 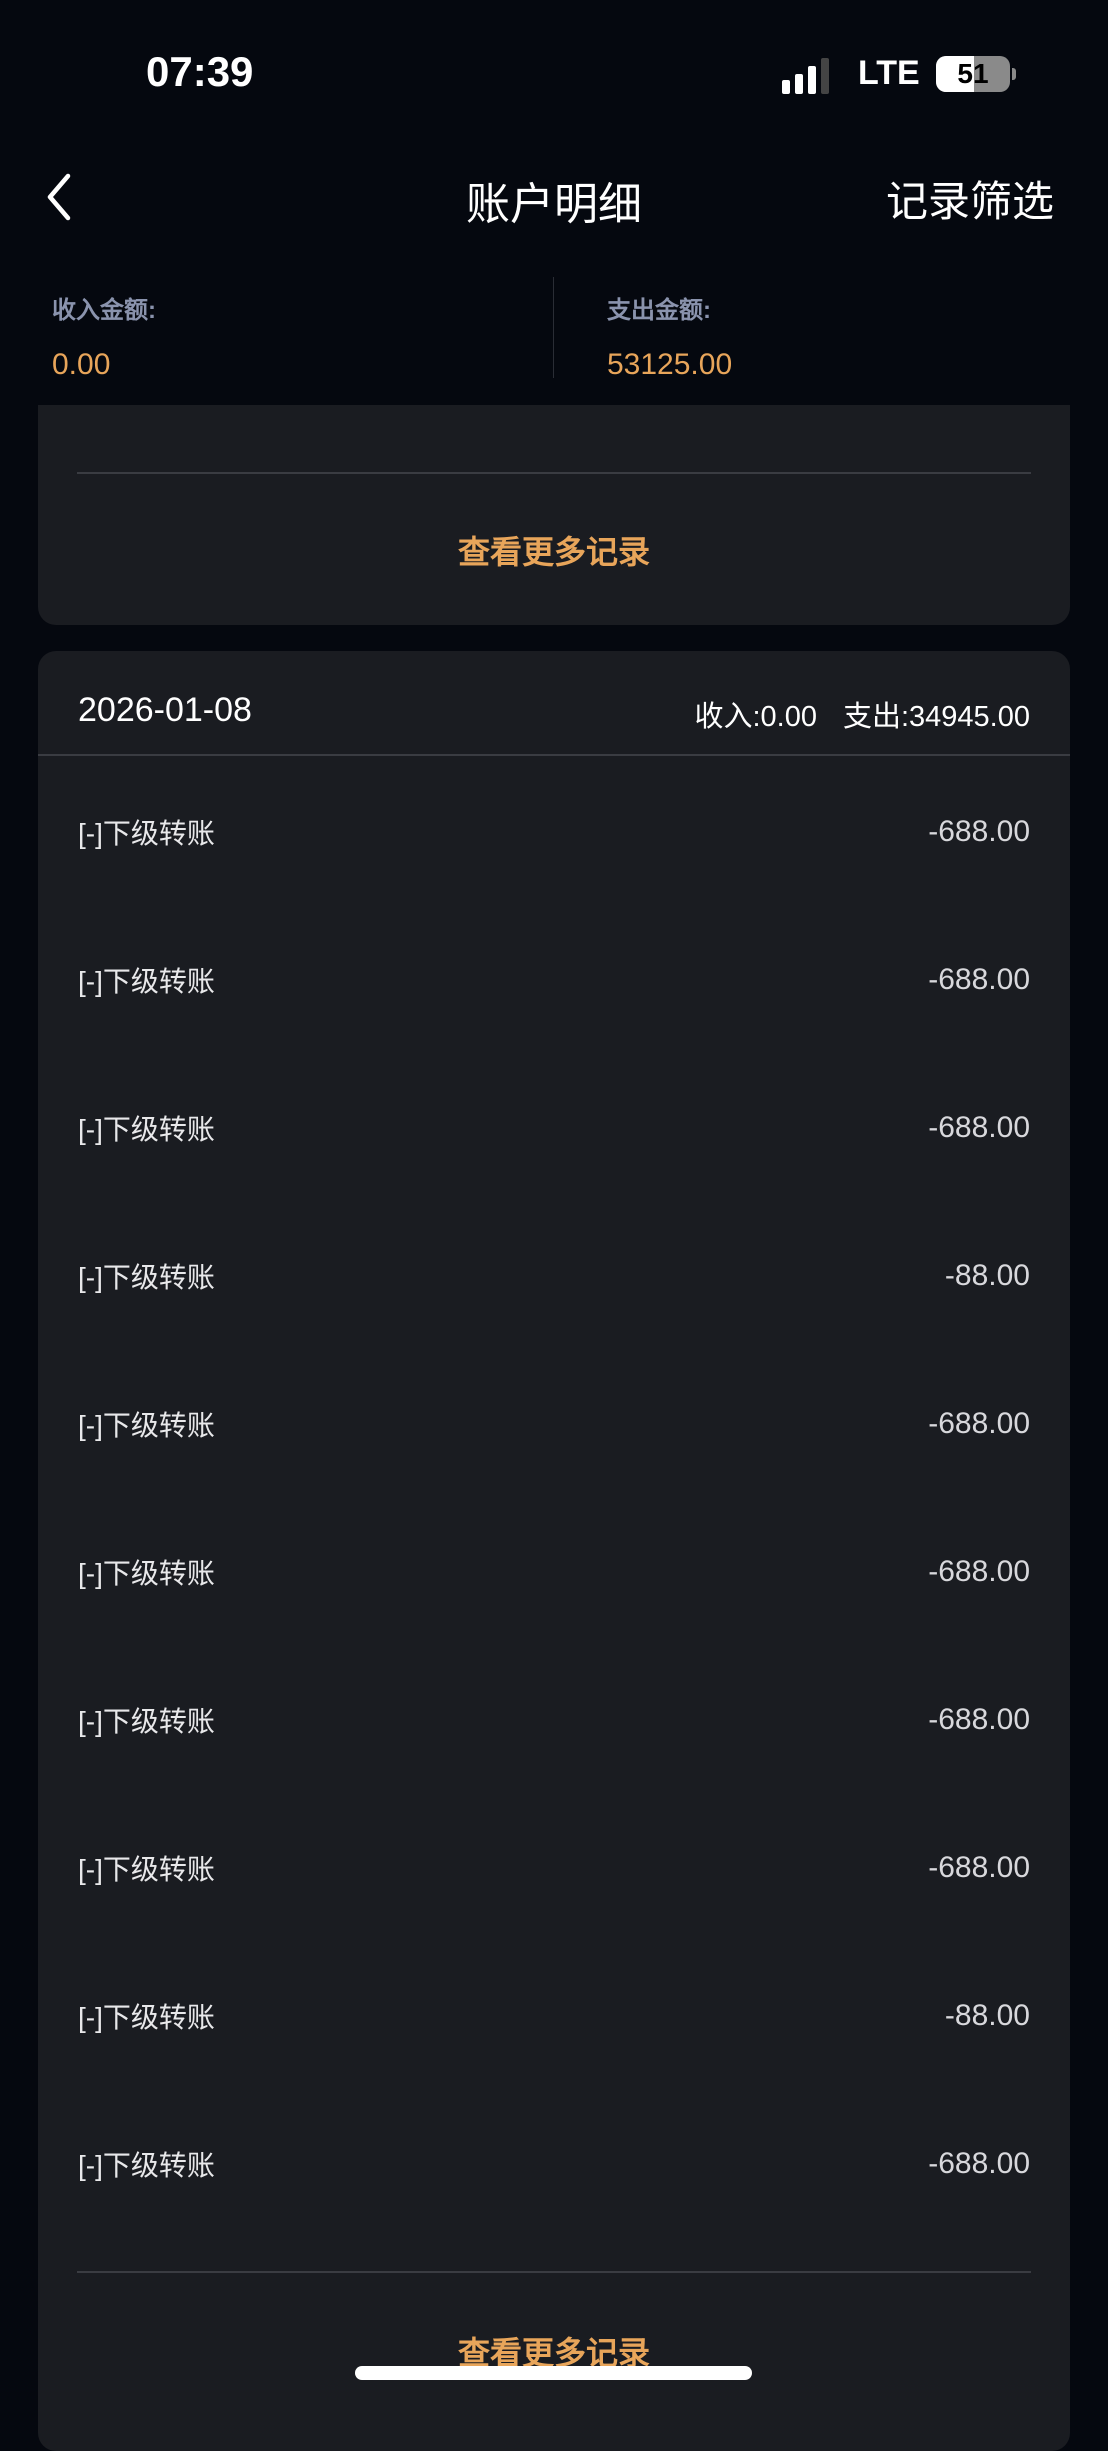 I want to click on day-expense: 支出:34945.00, so click(x=936, y=717).